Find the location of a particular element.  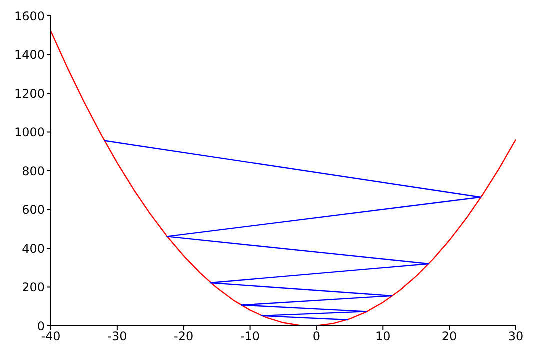

x-tick-label: 20 is located at coordinates (450, 337).